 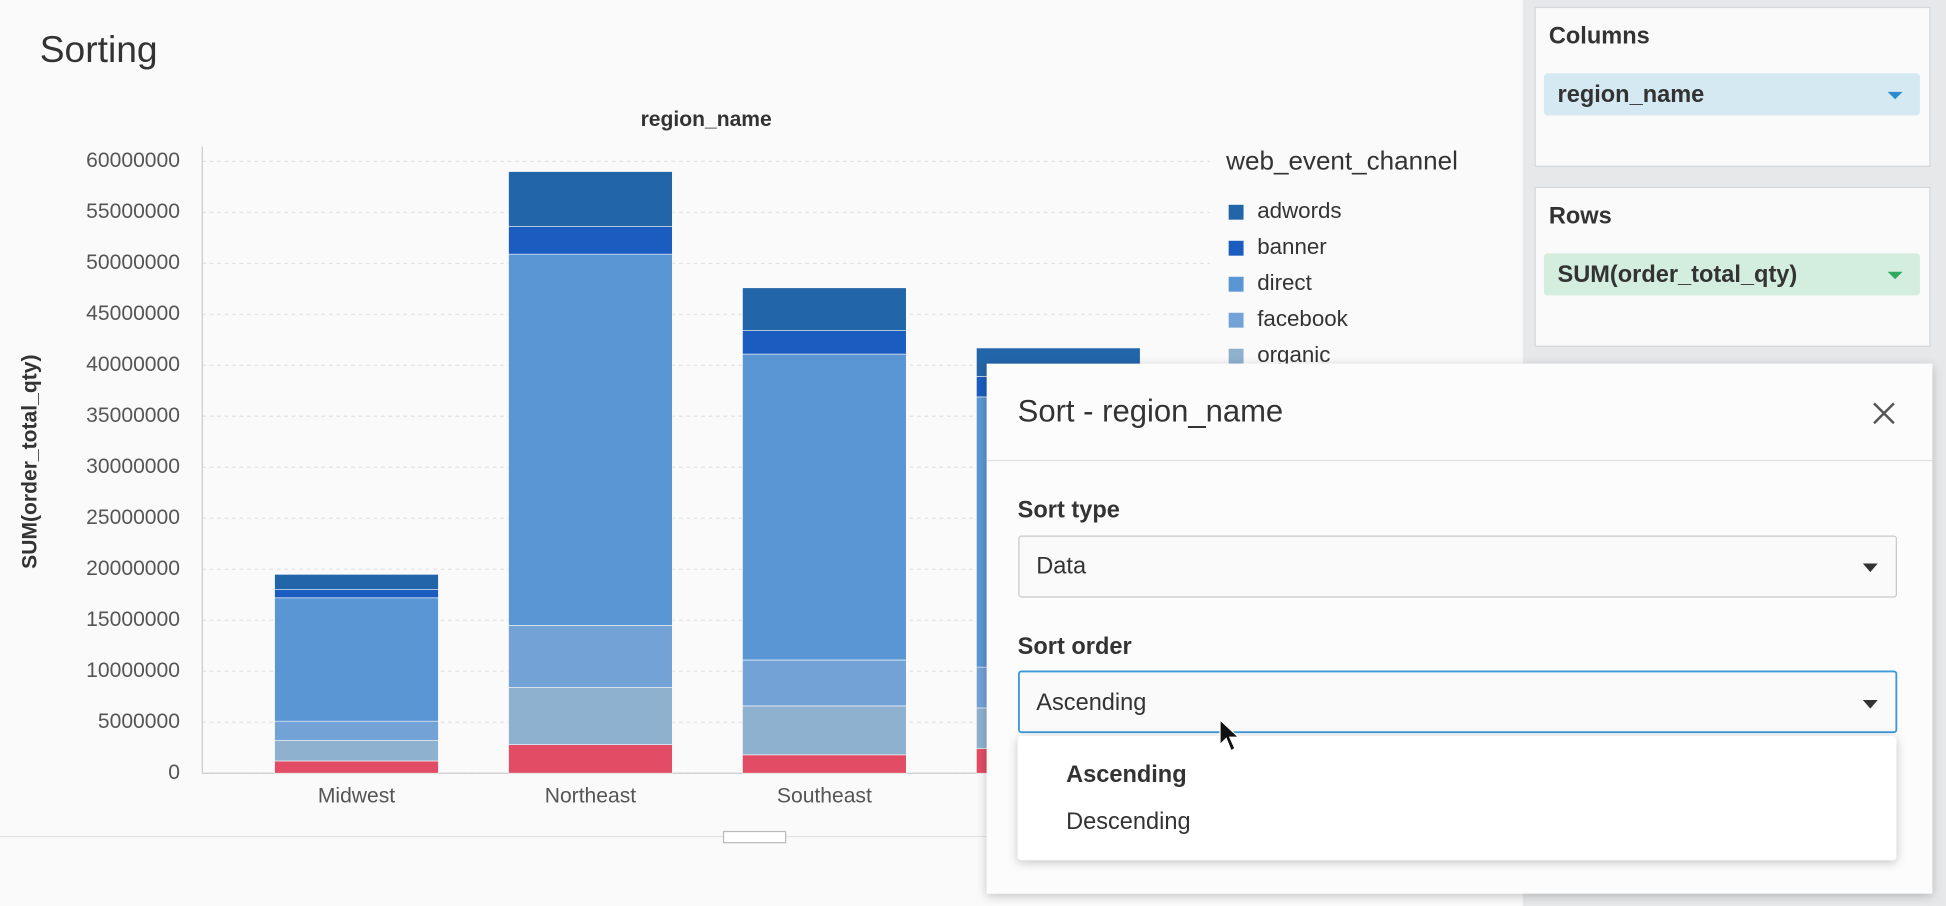 I want to click on panel-title: Rows, so click(x=1580, y=215).